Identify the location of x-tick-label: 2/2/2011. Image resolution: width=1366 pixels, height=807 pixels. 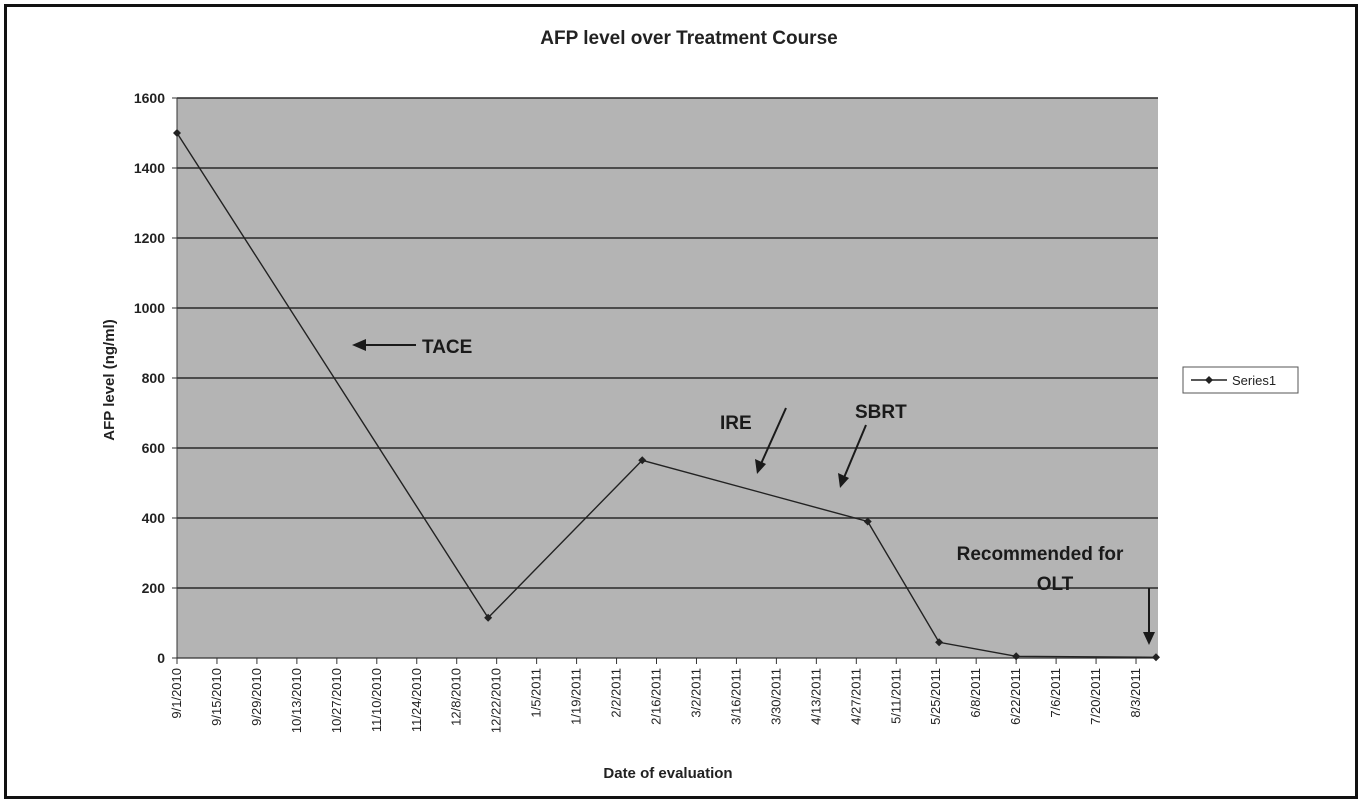
(616, 693).